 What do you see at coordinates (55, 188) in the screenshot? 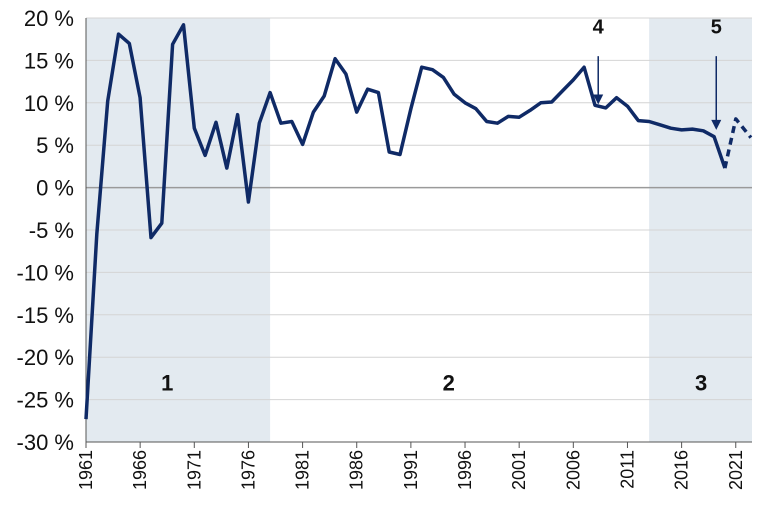
I see `y-tick-label: 0 %` at bounding box center [55, 188].